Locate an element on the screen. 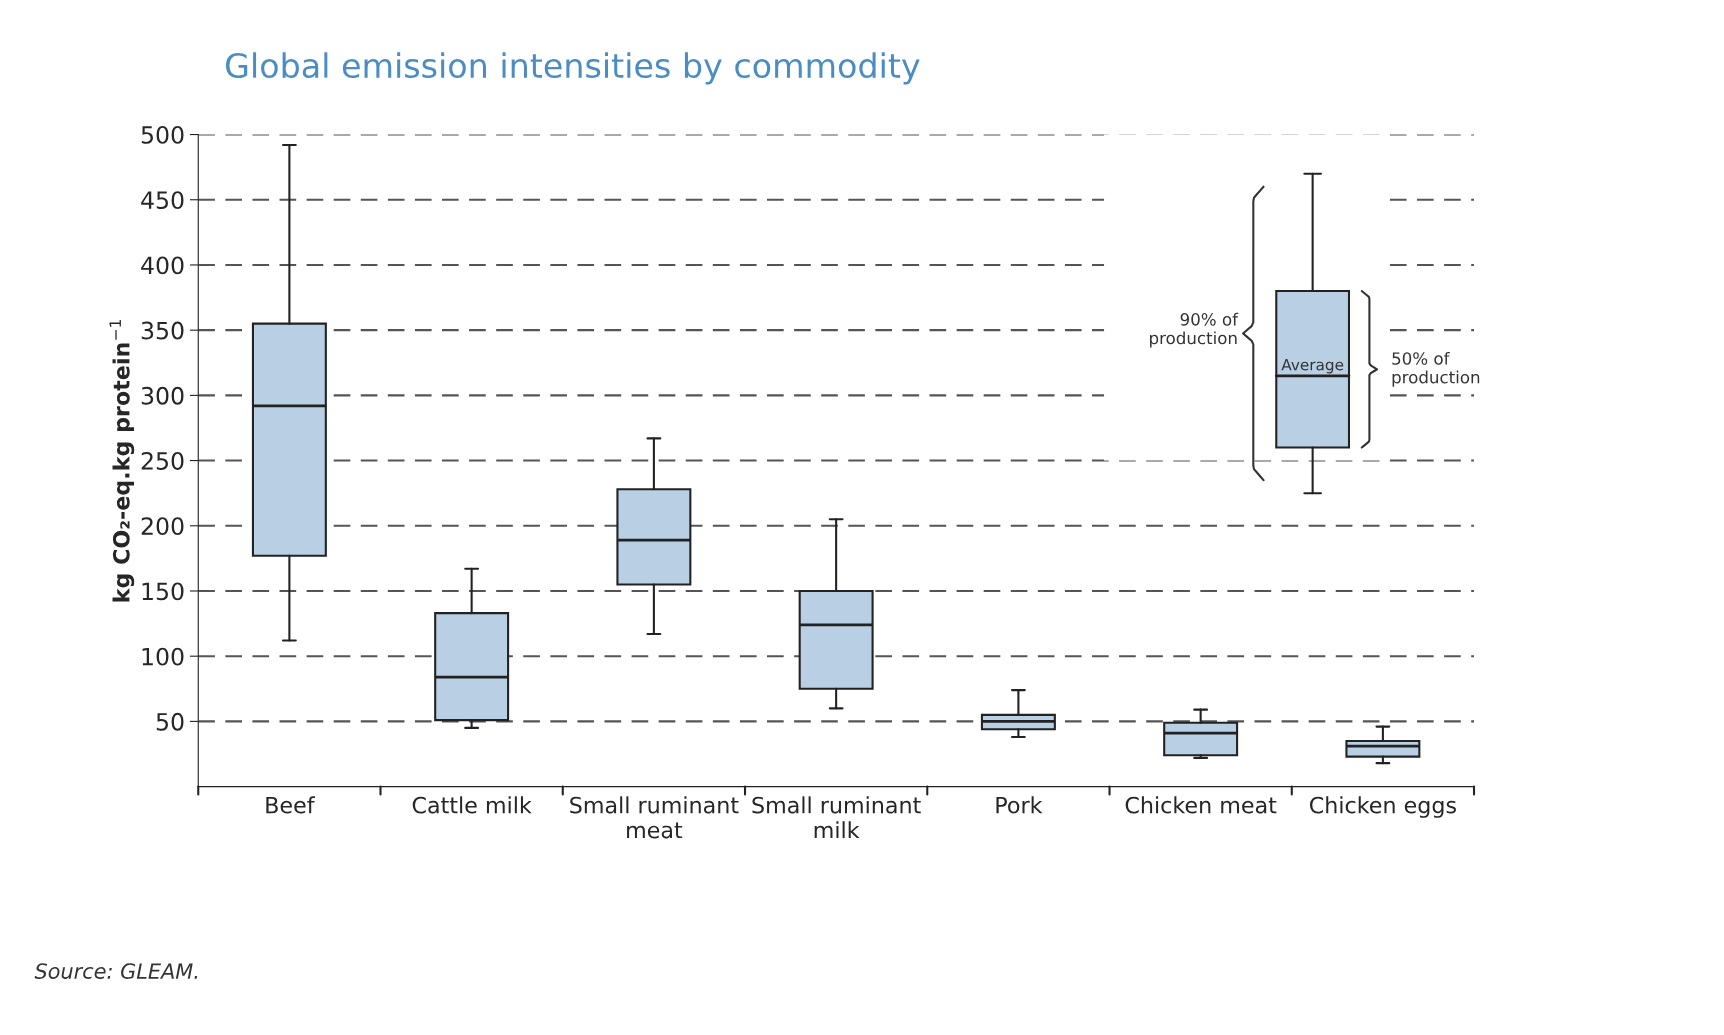 The width and height of the screenshot is (1724, 1035). y-tick-label: 250 is located at coordinates (162, 461).